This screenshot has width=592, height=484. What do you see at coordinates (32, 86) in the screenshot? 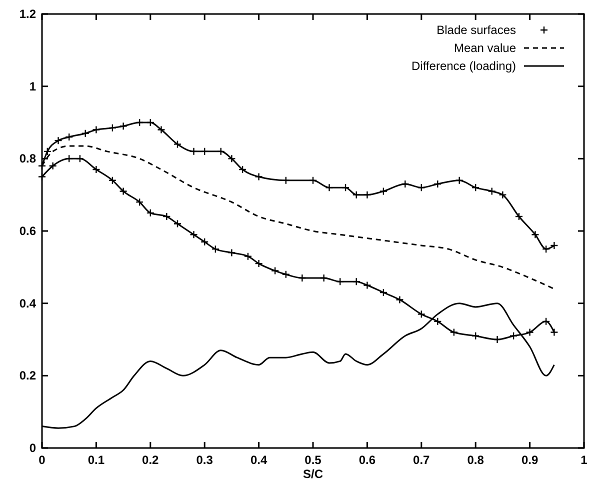
I see `y-tick-label: 1` at bounding box center [32, 86].